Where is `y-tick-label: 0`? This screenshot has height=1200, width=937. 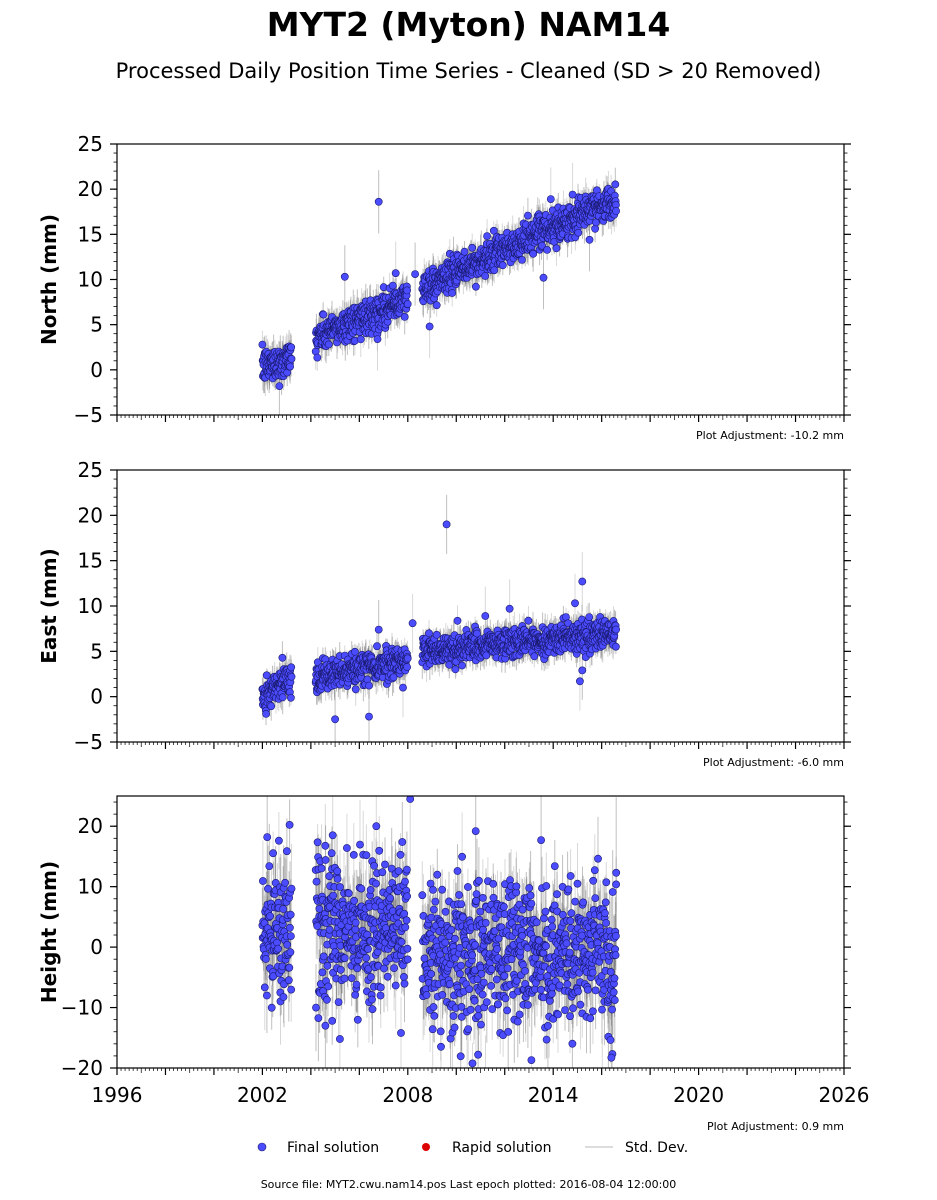
y-tick-label: 0 is located at coordinates (96, 370).